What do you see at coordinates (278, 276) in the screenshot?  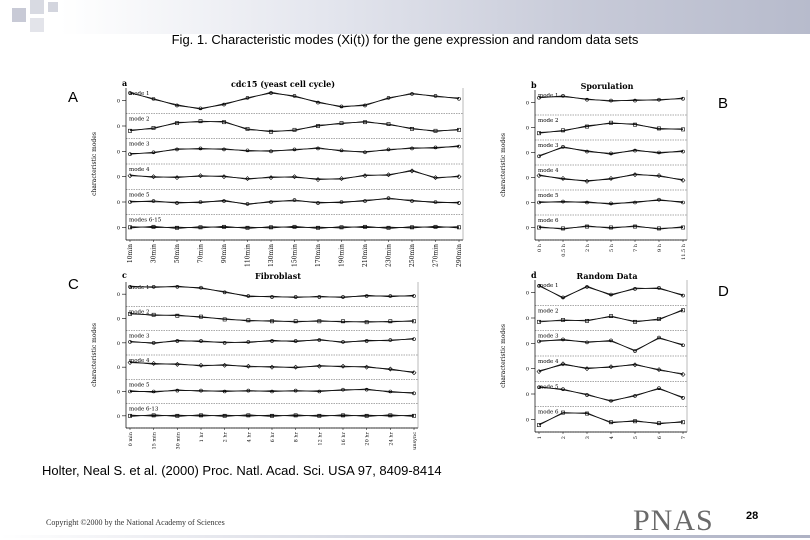 I see `chart-c-title: Fibroblast` at bounding box center [278, 276].